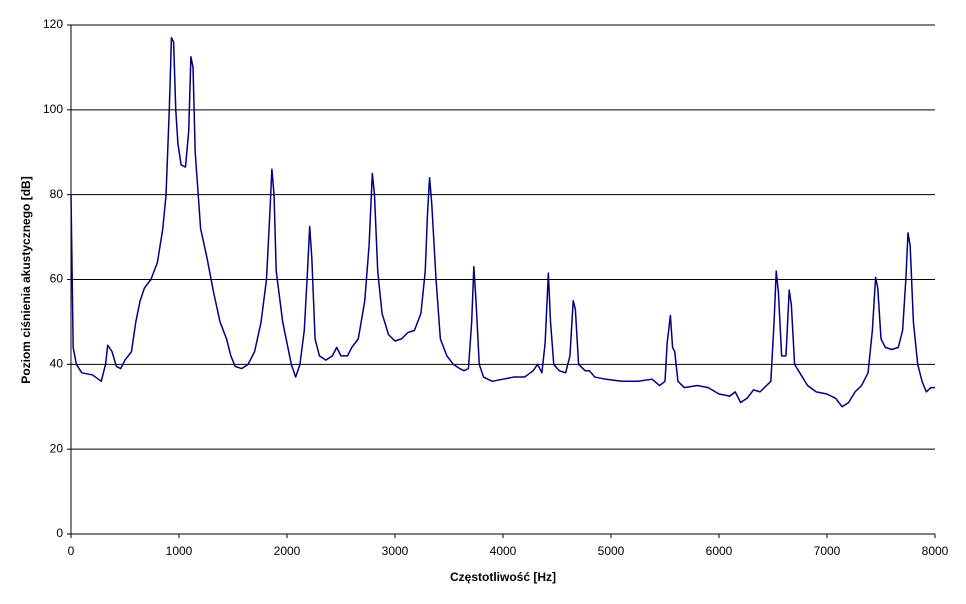 This screenshot has width=966, height=604. Describe the element at coordinates (719, 551) in the screenshot. I see `x-tick-label: 6000` at that location.